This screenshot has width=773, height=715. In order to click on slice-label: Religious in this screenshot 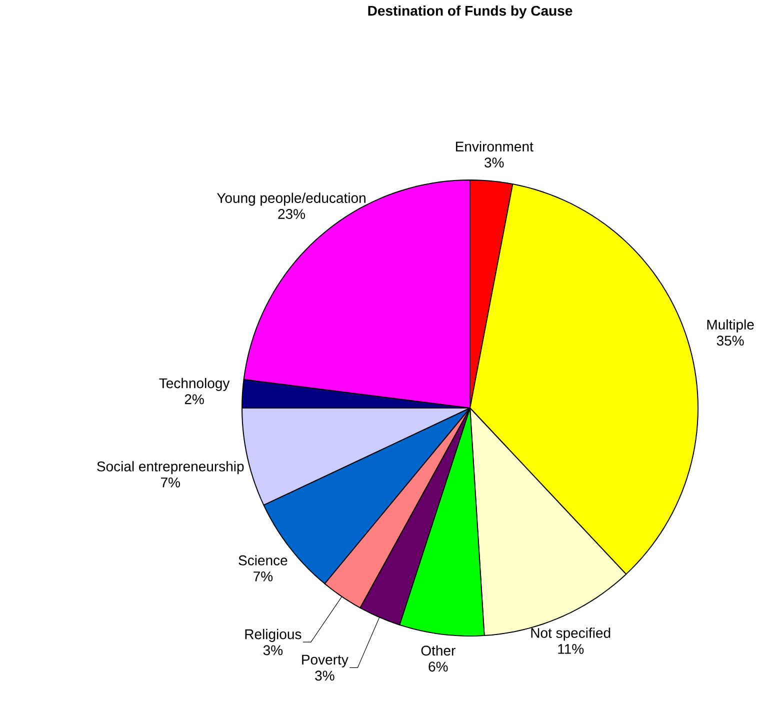, I will do `click(273, 635)`.